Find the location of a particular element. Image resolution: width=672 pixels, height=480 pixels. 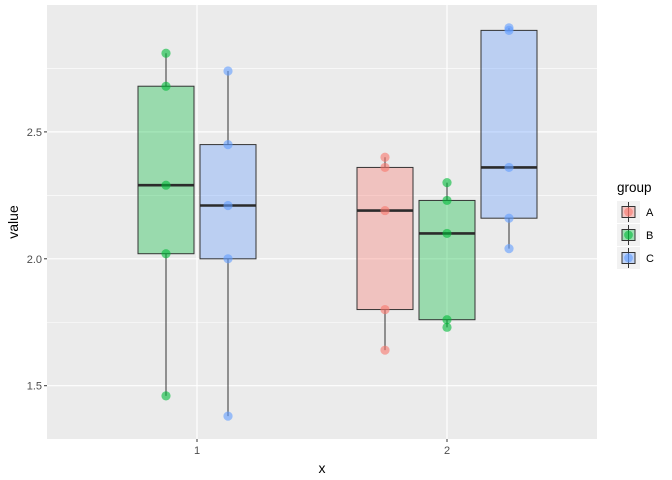

y-axis-title: value is located at coordinates (13, 222).